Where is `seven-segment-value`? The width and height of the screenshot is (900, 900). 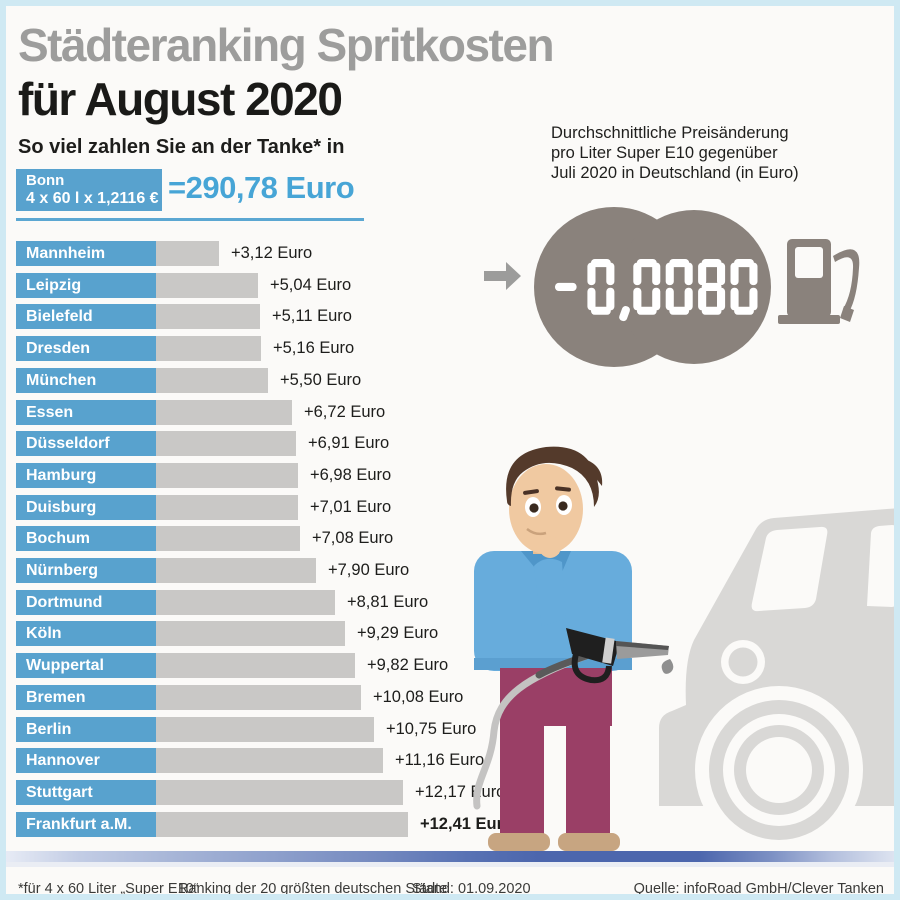 seven-segment-value is located at coordinates (656, 290).